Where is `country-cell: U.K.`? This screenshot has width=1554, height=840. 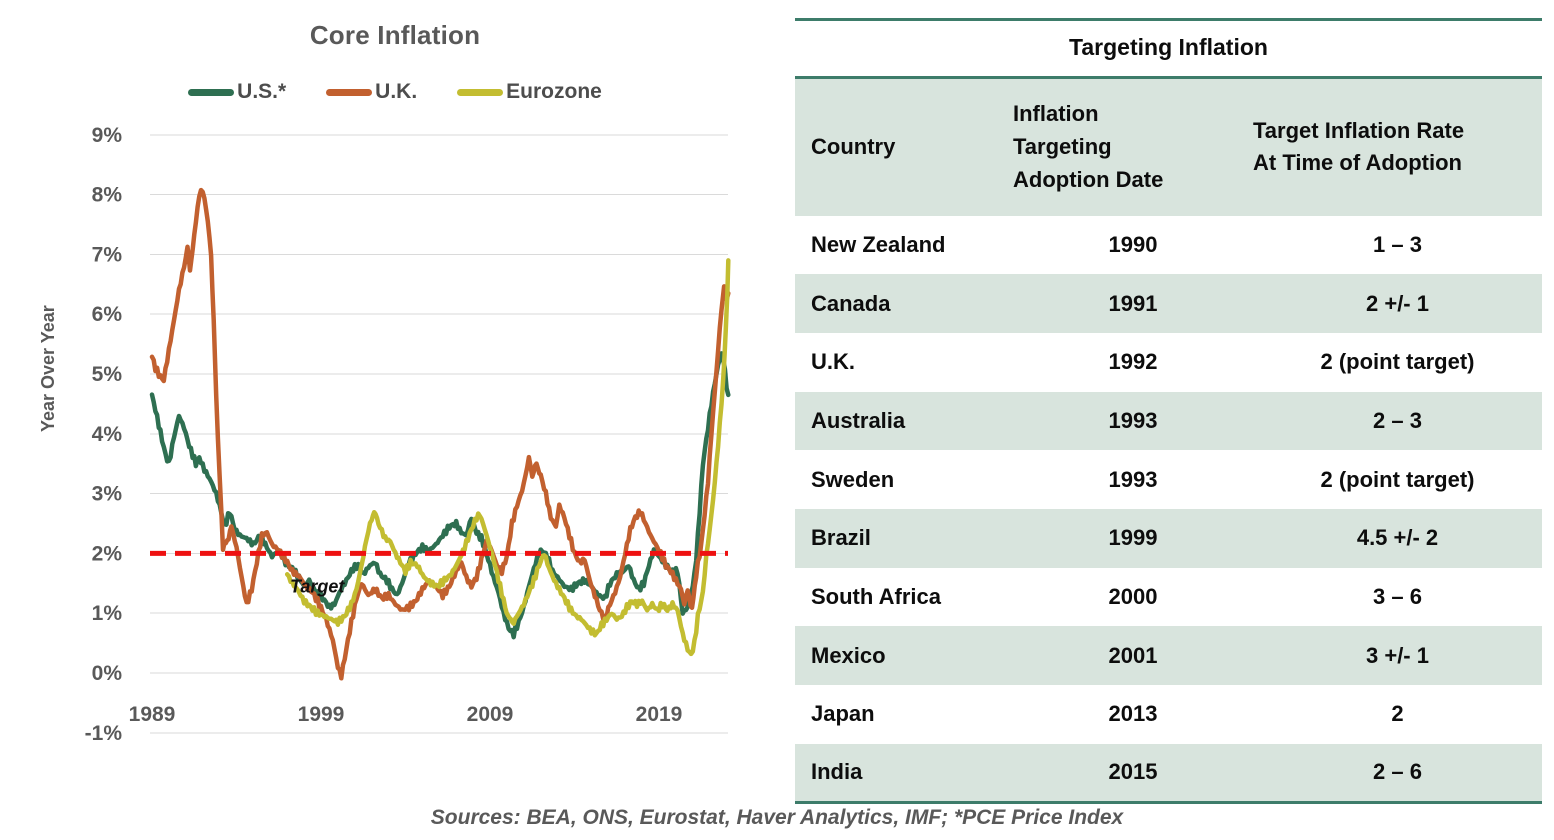
country-cell: U.K. is located at coordinates (833, 362).